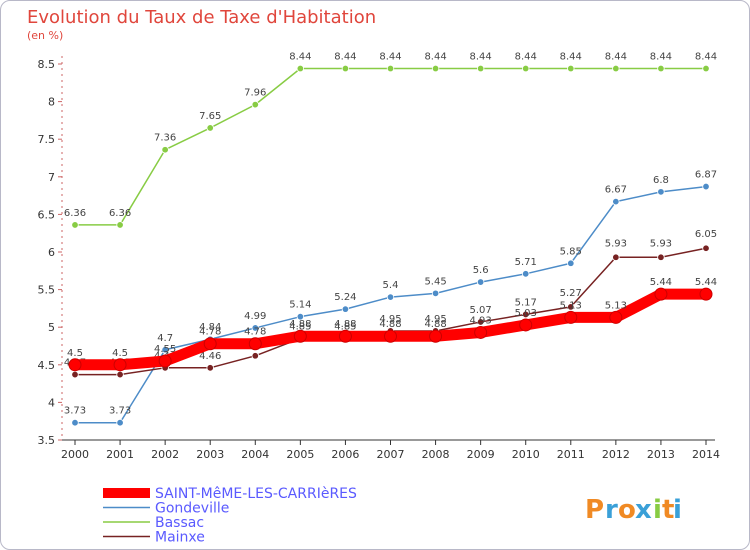 This screenshot has height=550, width=750. What do you see at coordinates (661, 180) in the screenshot?
I see `data-label: 6.8` at bounding box center [661, 180].